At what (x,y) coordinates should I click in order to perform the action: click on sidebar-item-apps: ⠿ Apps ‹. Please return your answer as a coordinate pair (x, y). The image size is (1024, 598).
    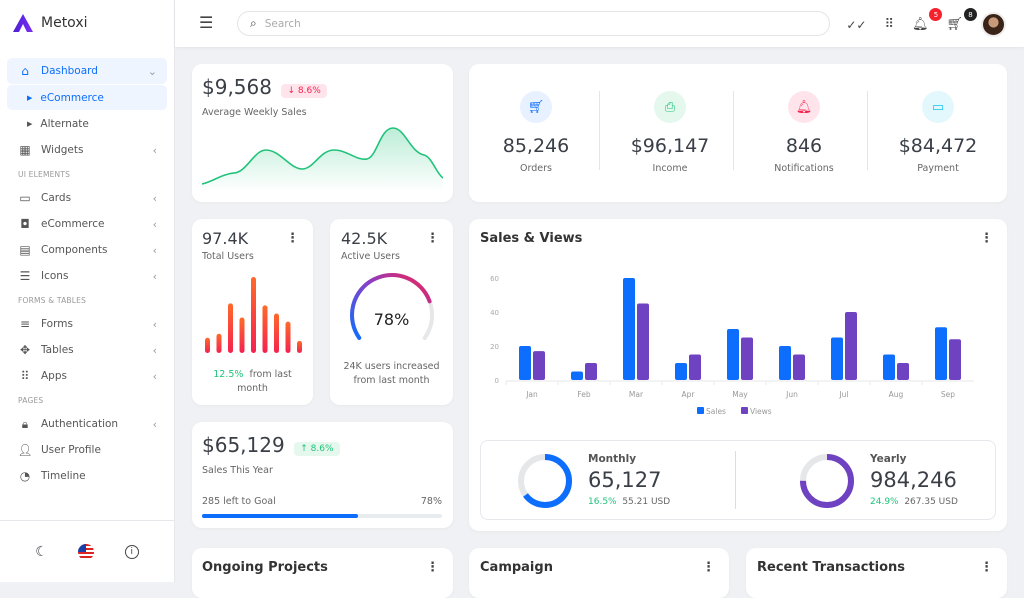
    Looking at the image, I should click on (87, 376).